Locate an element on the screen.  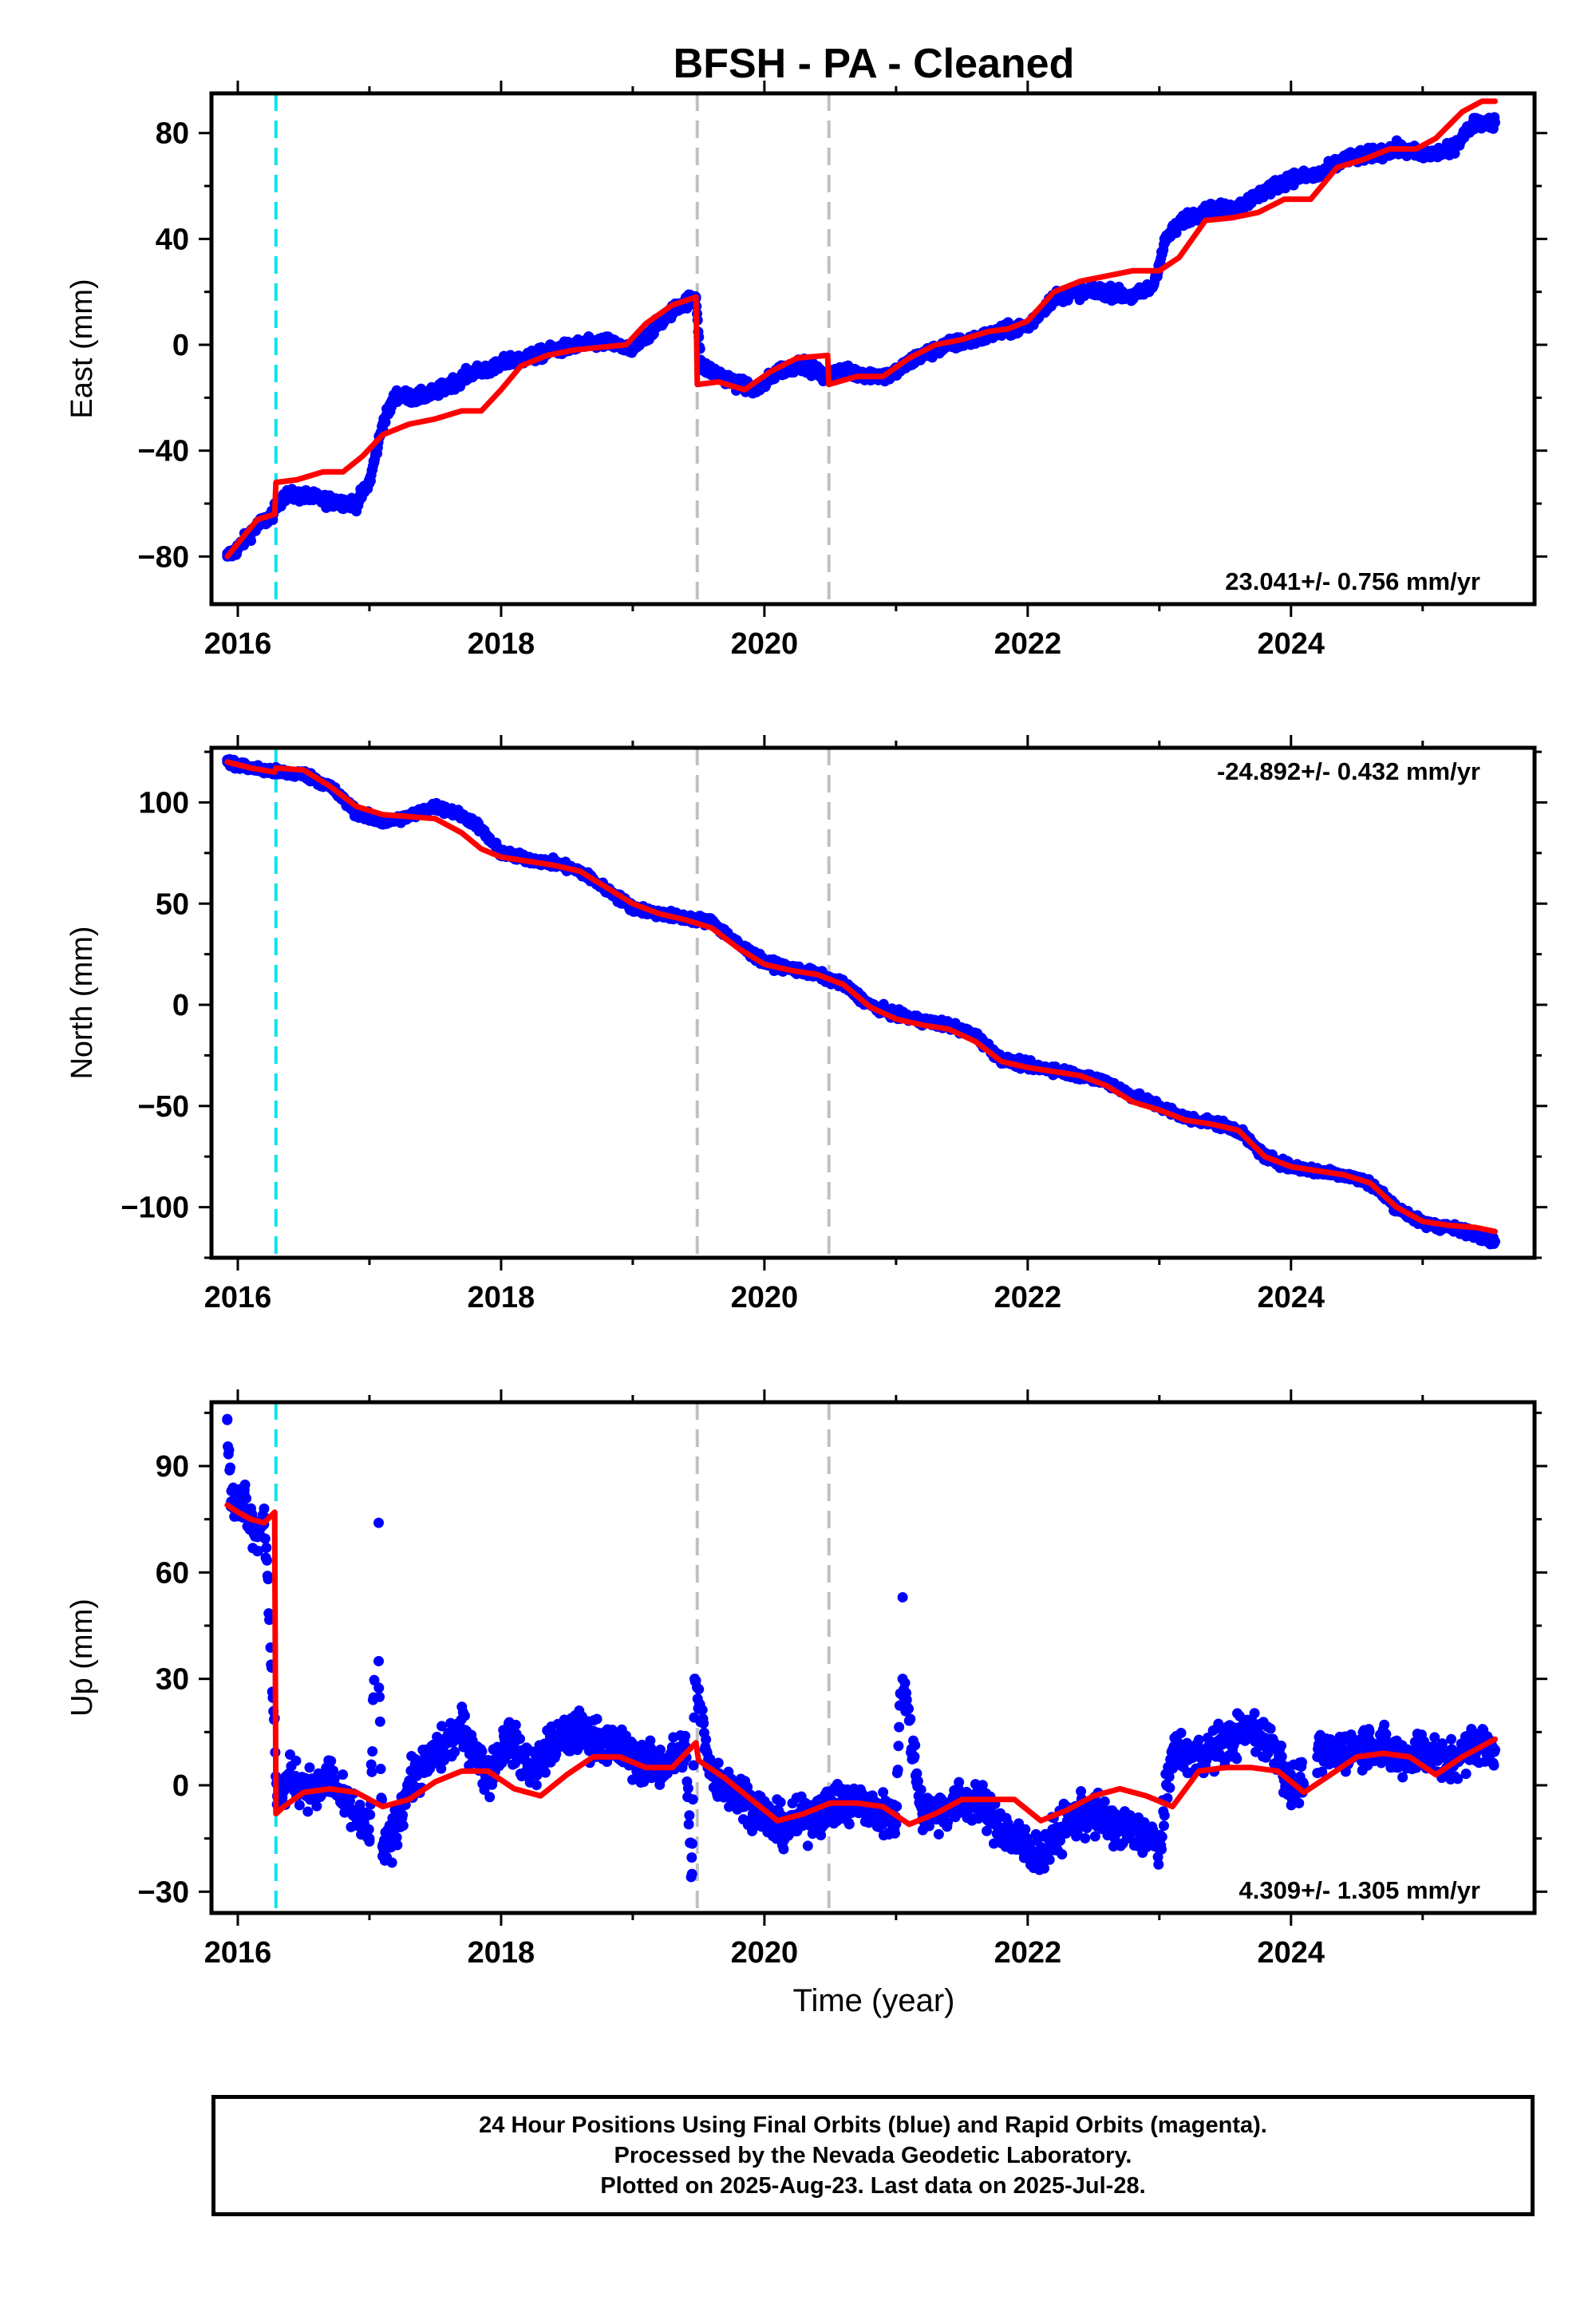
figure-title: BFSH - PA - Cleaned is located at coordinates (874, 64).